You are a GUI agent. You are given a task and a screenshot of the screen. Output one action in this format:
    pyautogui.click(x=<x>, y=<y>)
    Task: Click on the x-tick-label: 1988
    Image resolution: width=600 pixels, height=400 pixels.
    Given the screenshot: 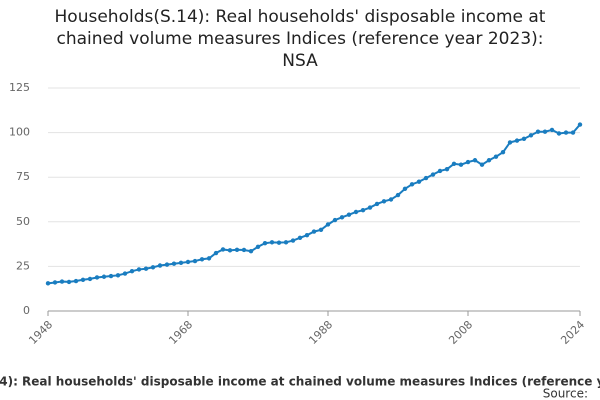 What is the action you would take?
    pyautogui.click(x=320, y=332)
    